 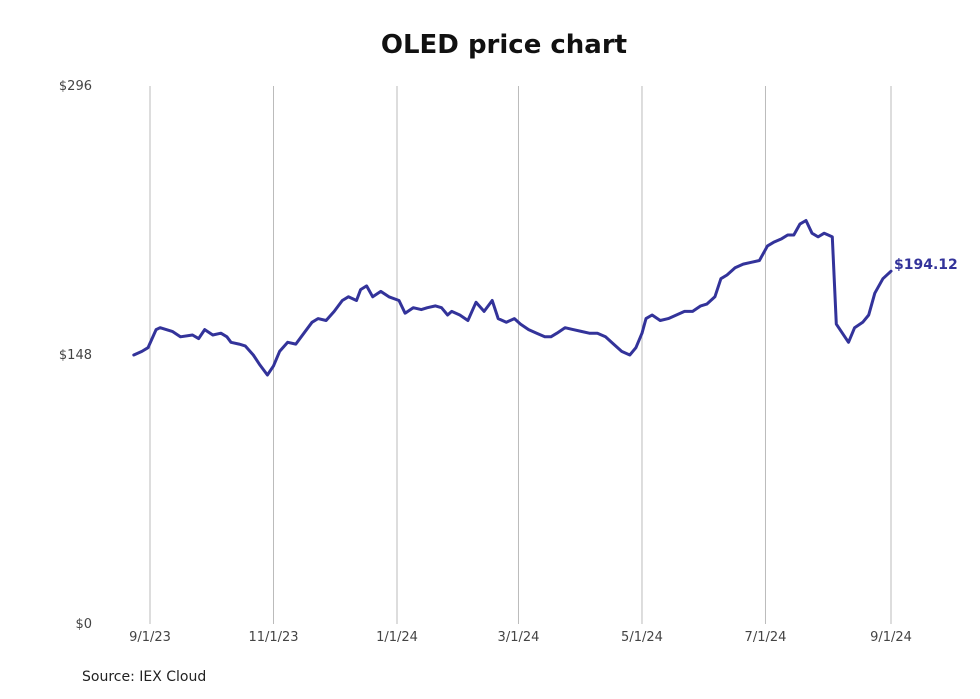 What do you see at coordinates (642, 637) in the screenshot?
I see `x-tick-label: 5/1/24` at bounding box center [642, 637].